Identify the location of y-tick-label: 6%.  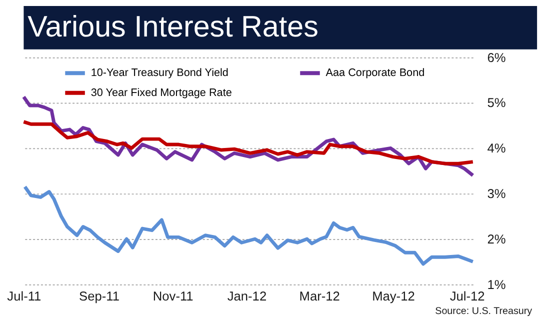
(496, 57).